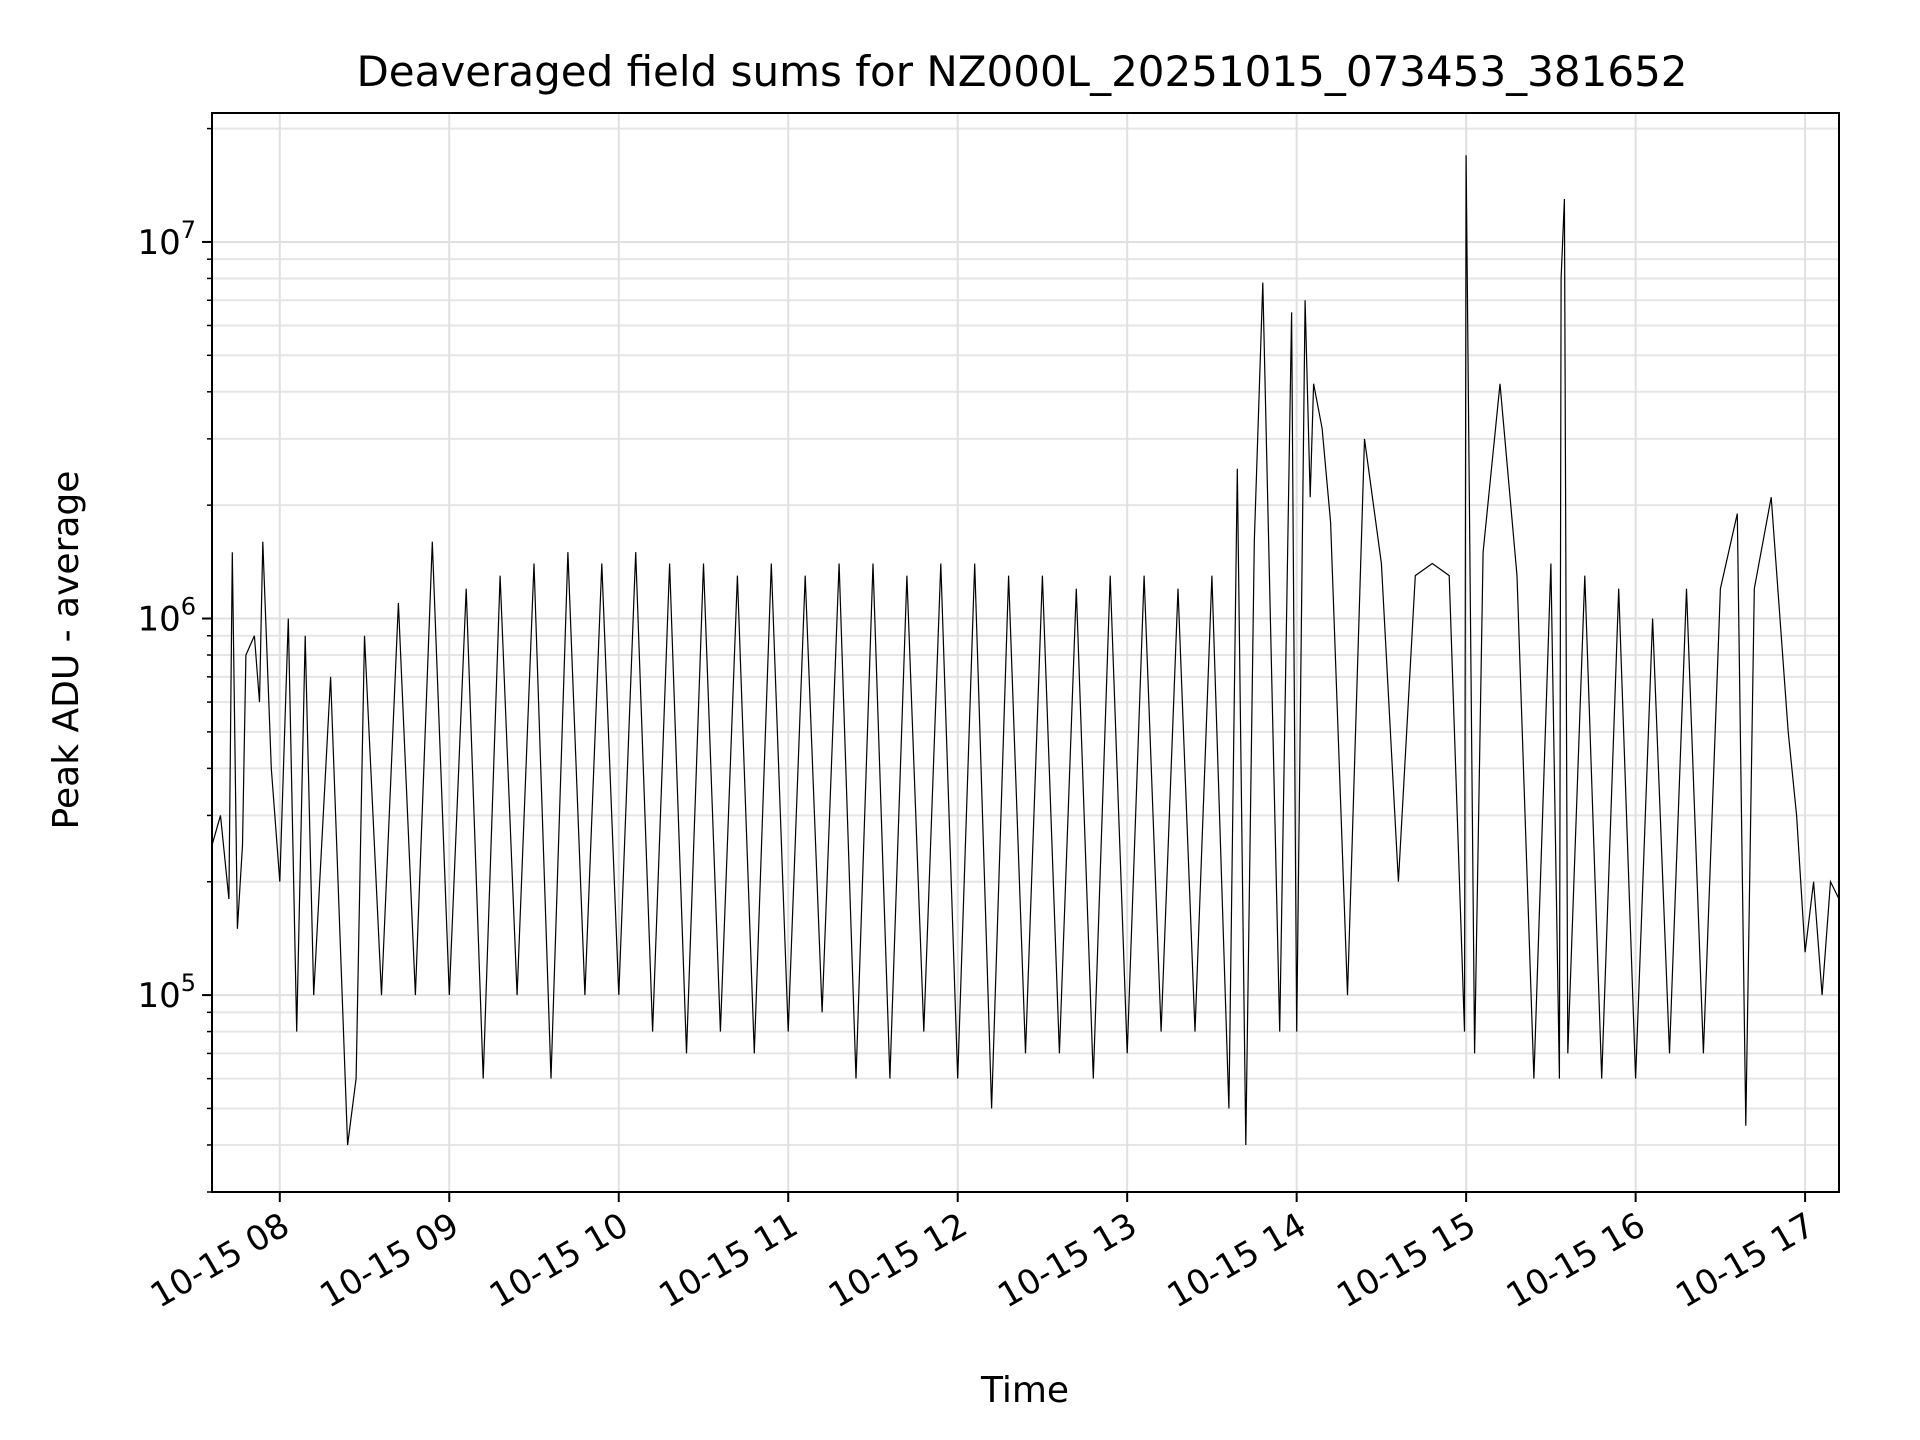 Image resolution: width=1920 pixels, height=1440 pixels. Describe the element at coordinates (166, 616) in the screenshot. I see `y-tick-label: 10⁶` at that location.